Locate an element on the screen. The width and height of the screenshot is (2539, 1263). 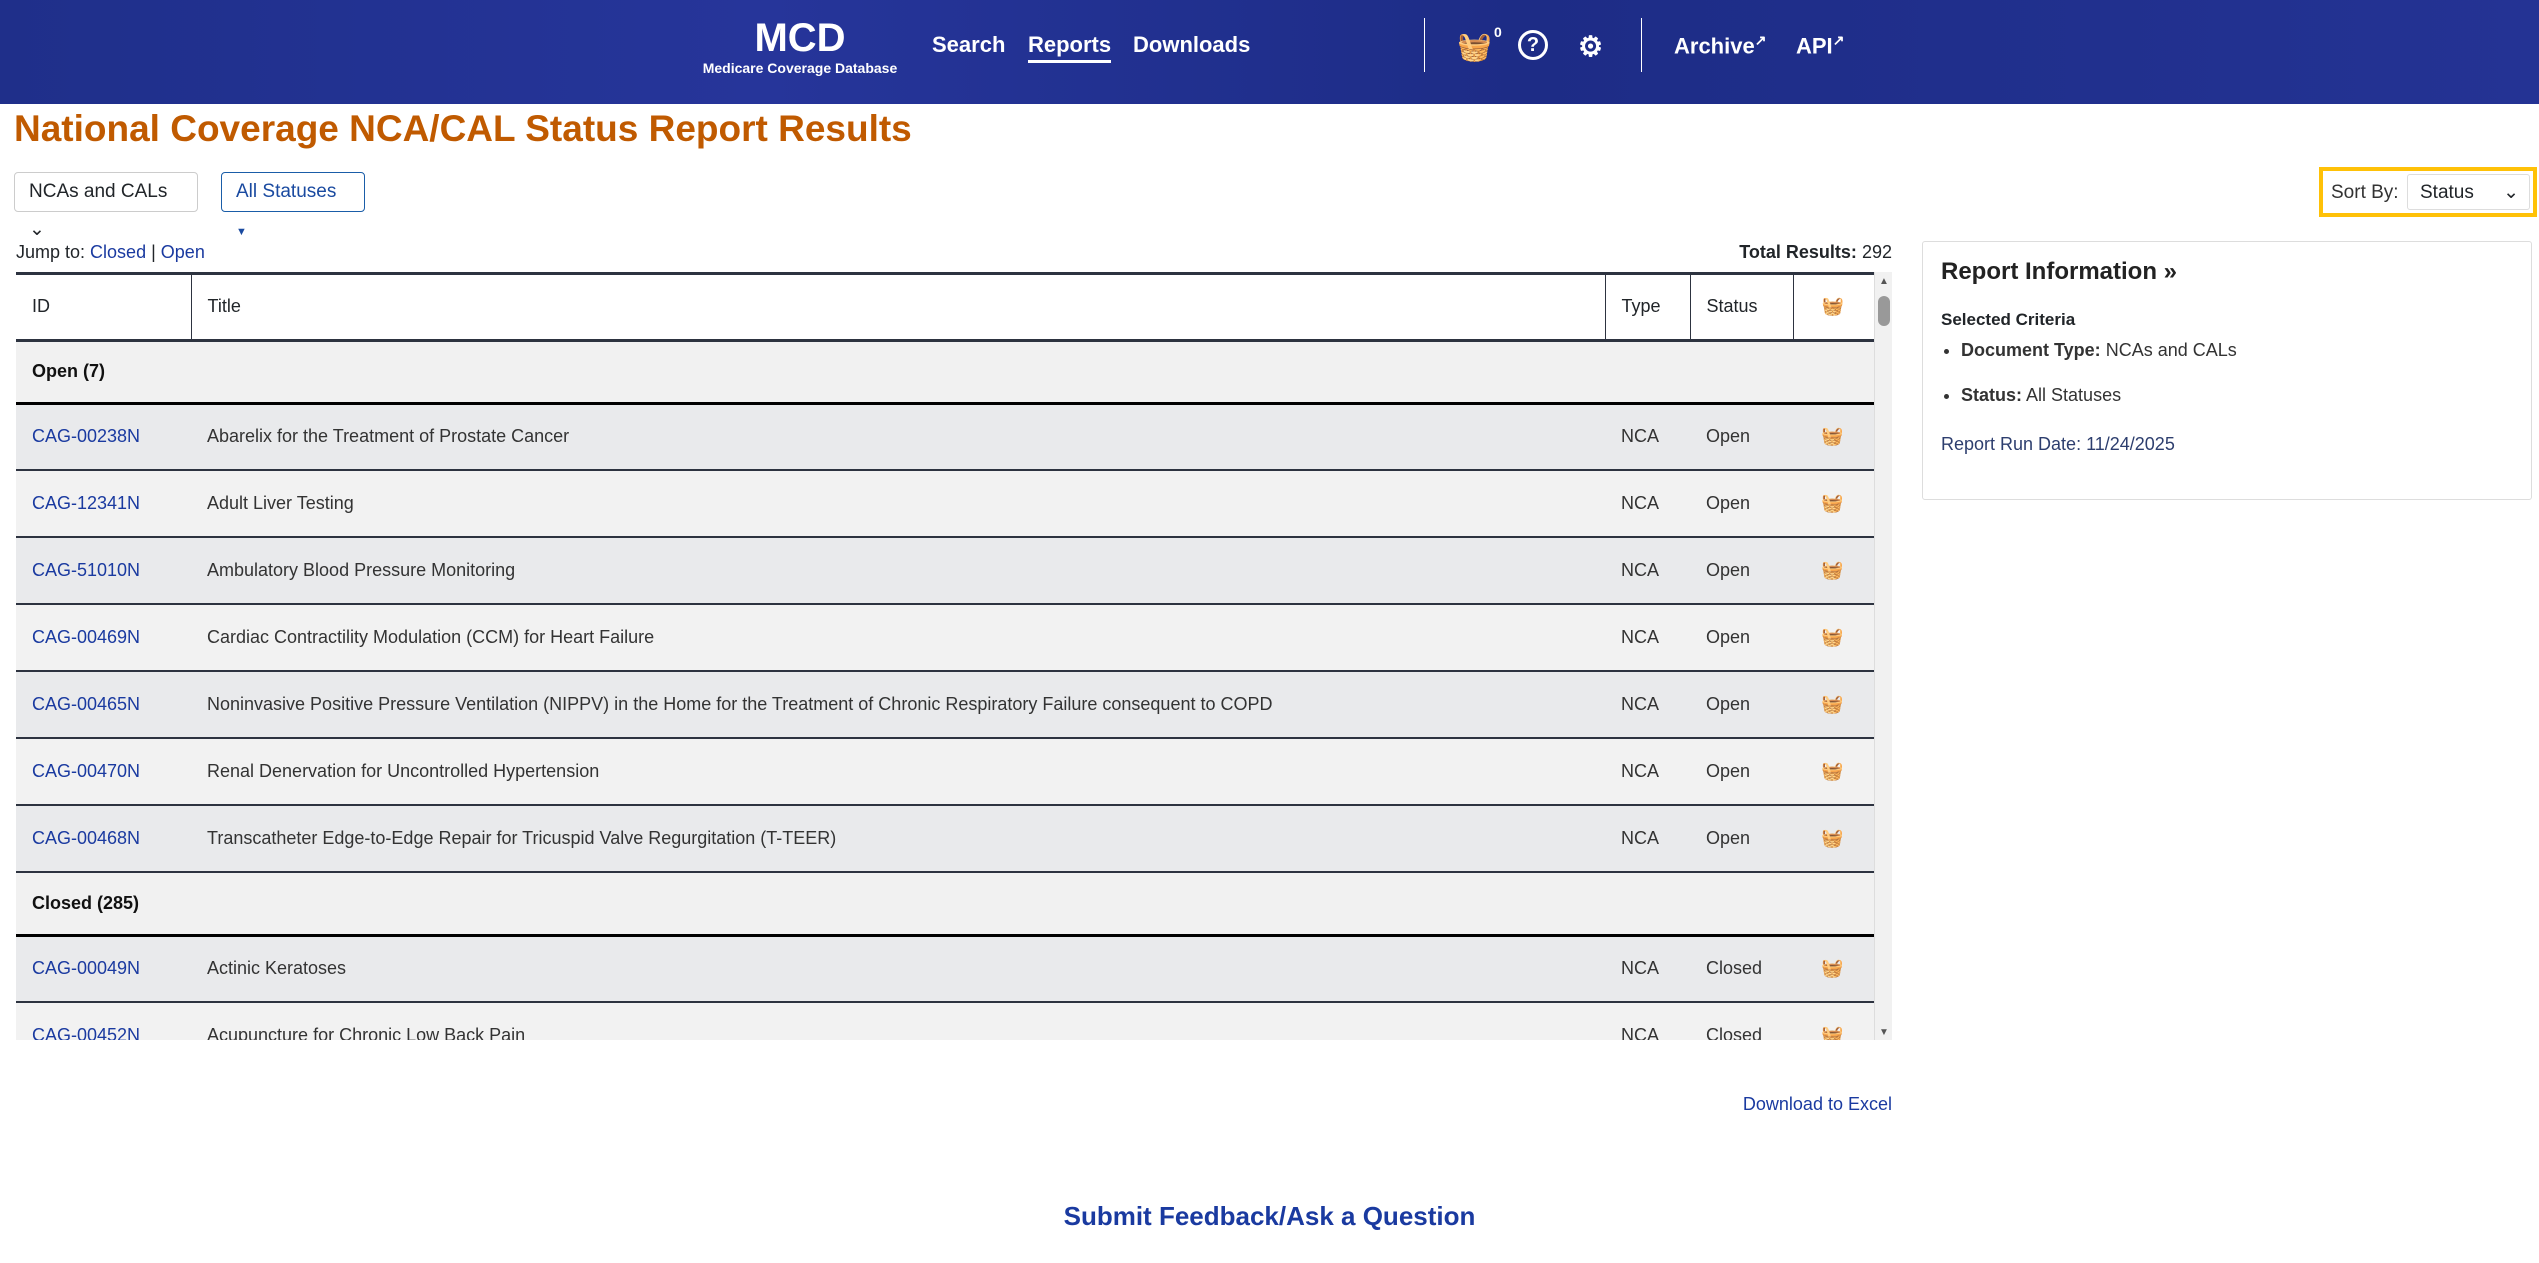
scroll-down-icon: ▼ is located at coordinates (1884, 1032).